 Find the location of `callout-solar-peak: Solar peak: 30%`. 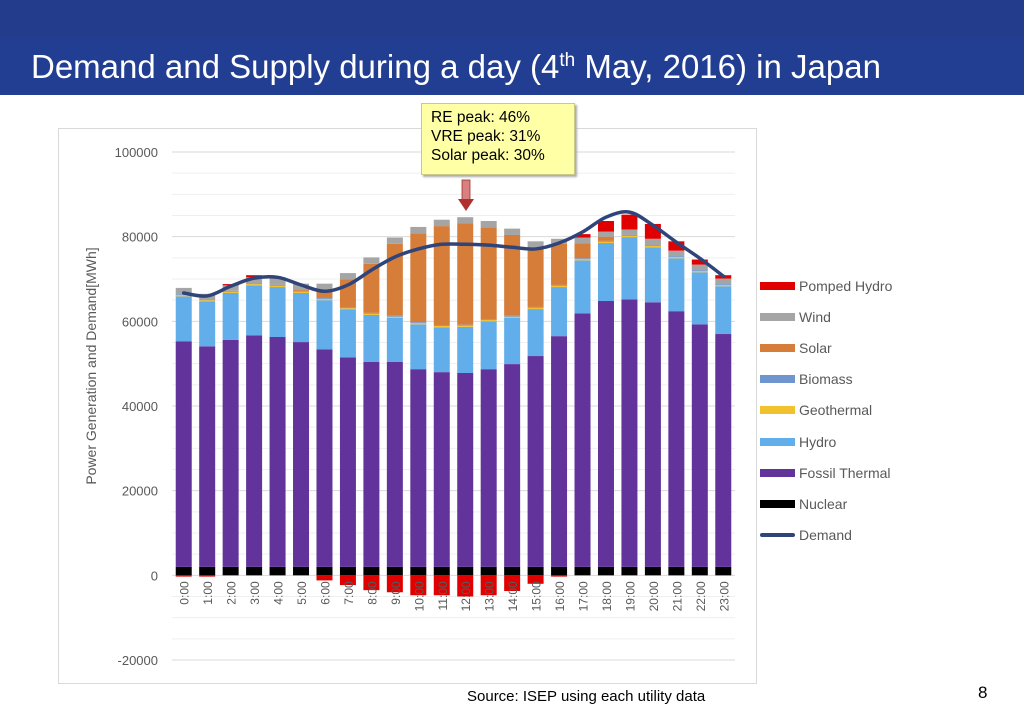

callout-solar-peak: Solar peak: 30% is located at coordinates (488, 155).